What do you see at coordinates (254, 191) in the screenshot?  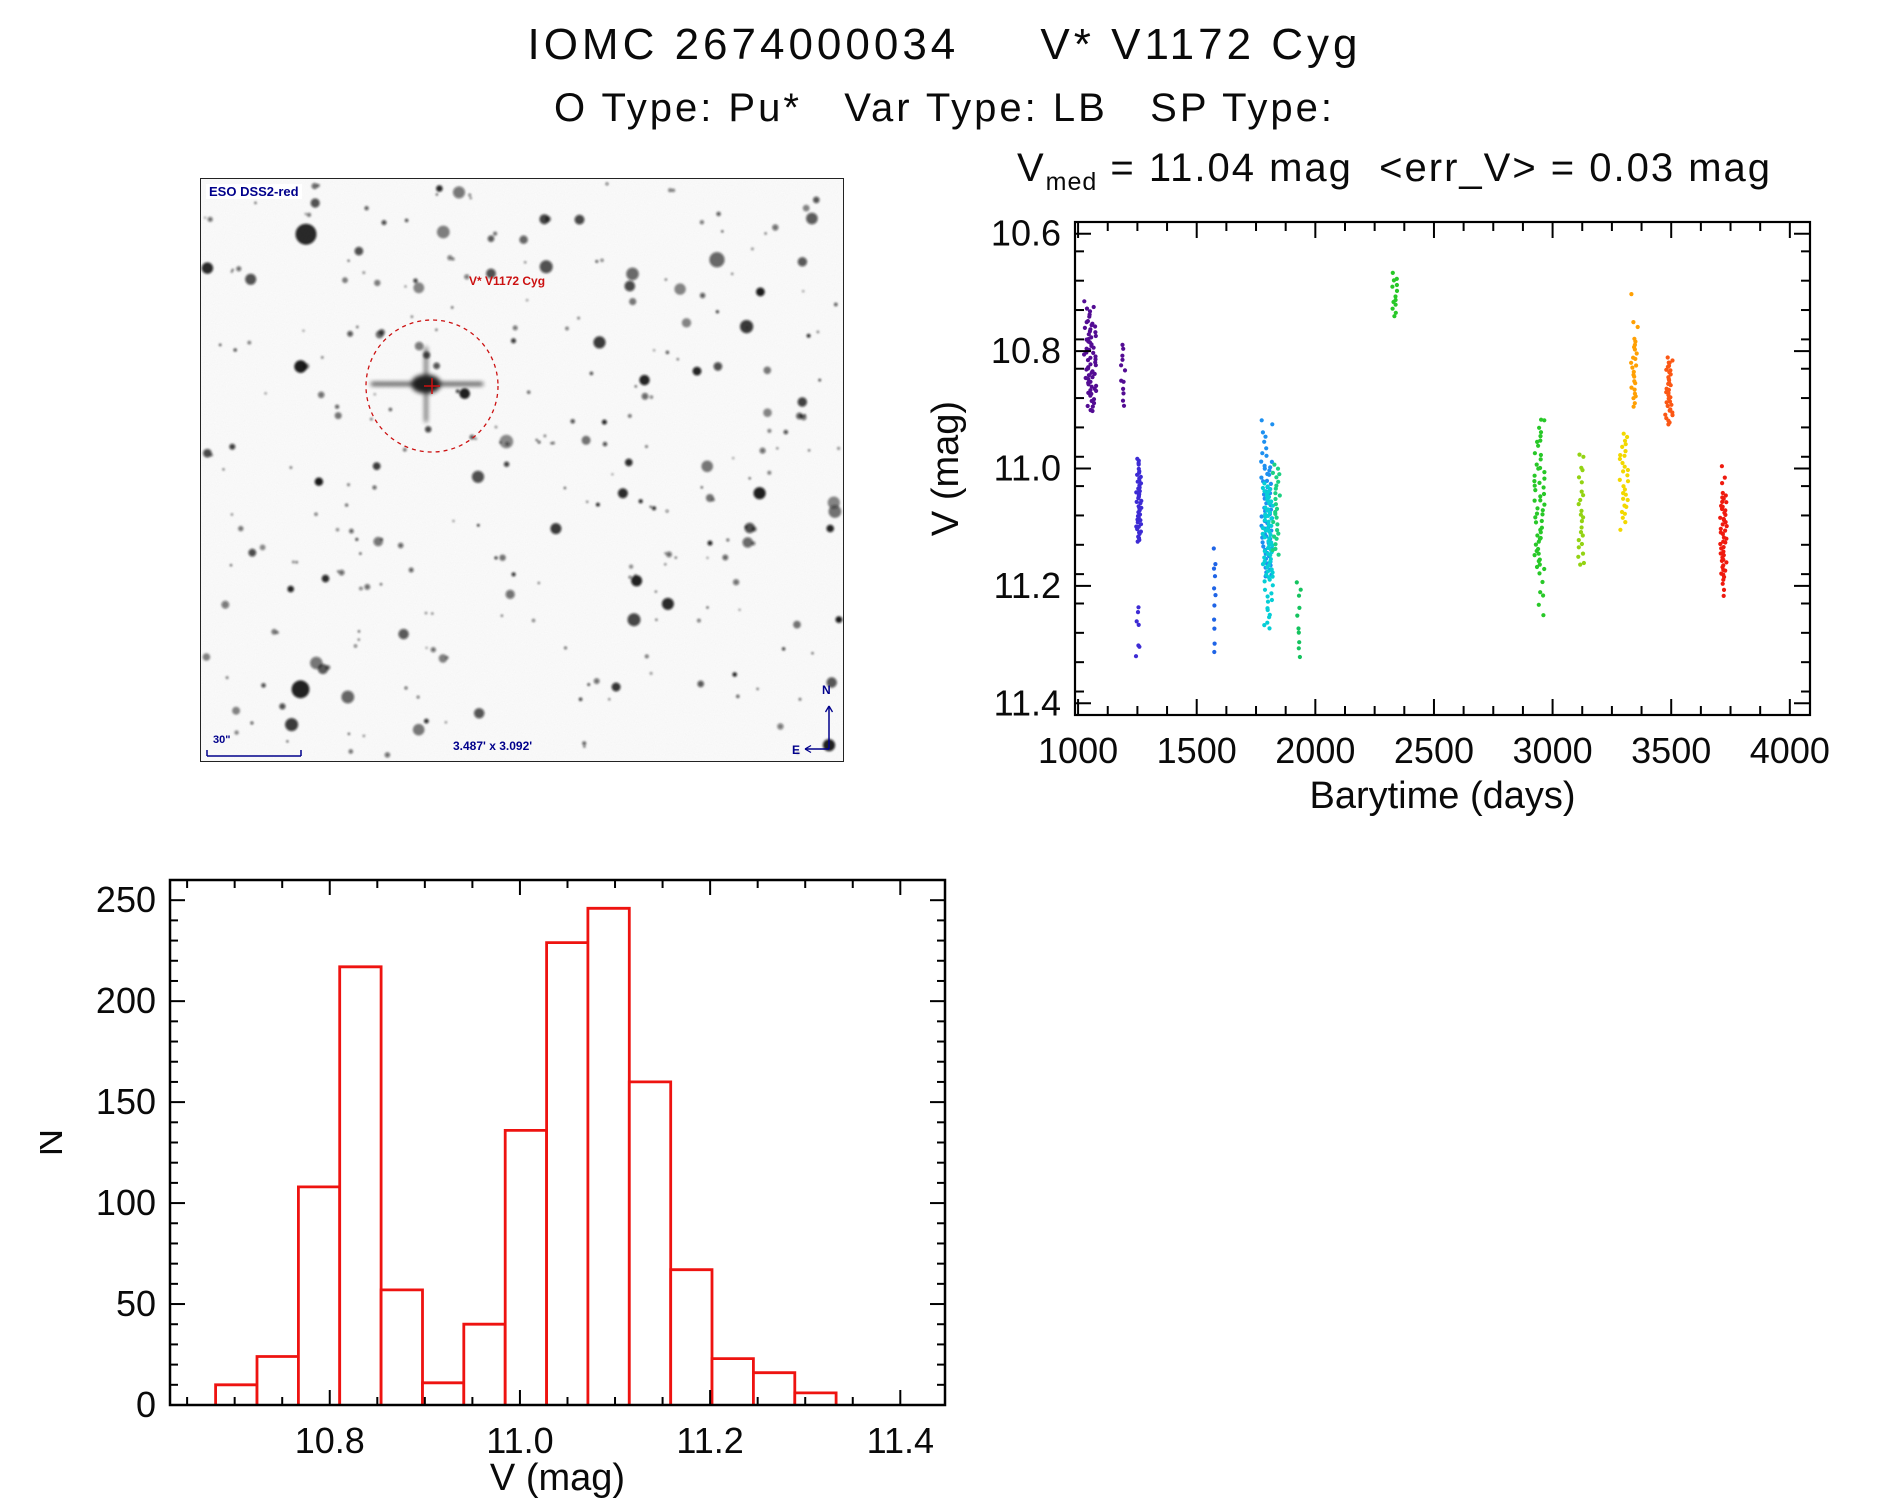 I see `survey-label: ESO DSS2-red` at bounding box center [254, 191].